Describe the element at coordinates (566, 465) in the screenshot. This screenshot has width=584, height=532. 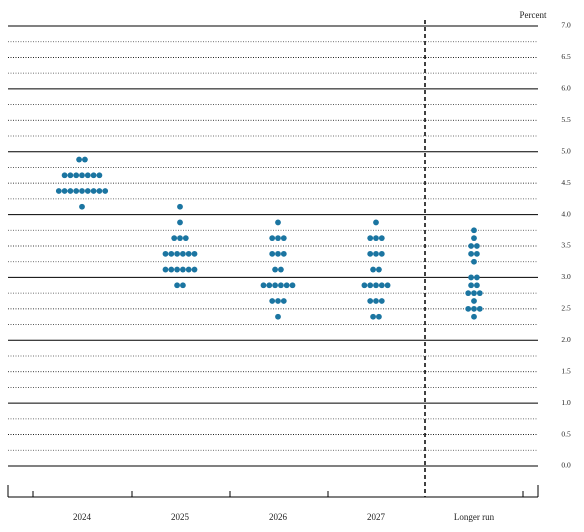
I see `y-tick-label: 0.0` at that location.